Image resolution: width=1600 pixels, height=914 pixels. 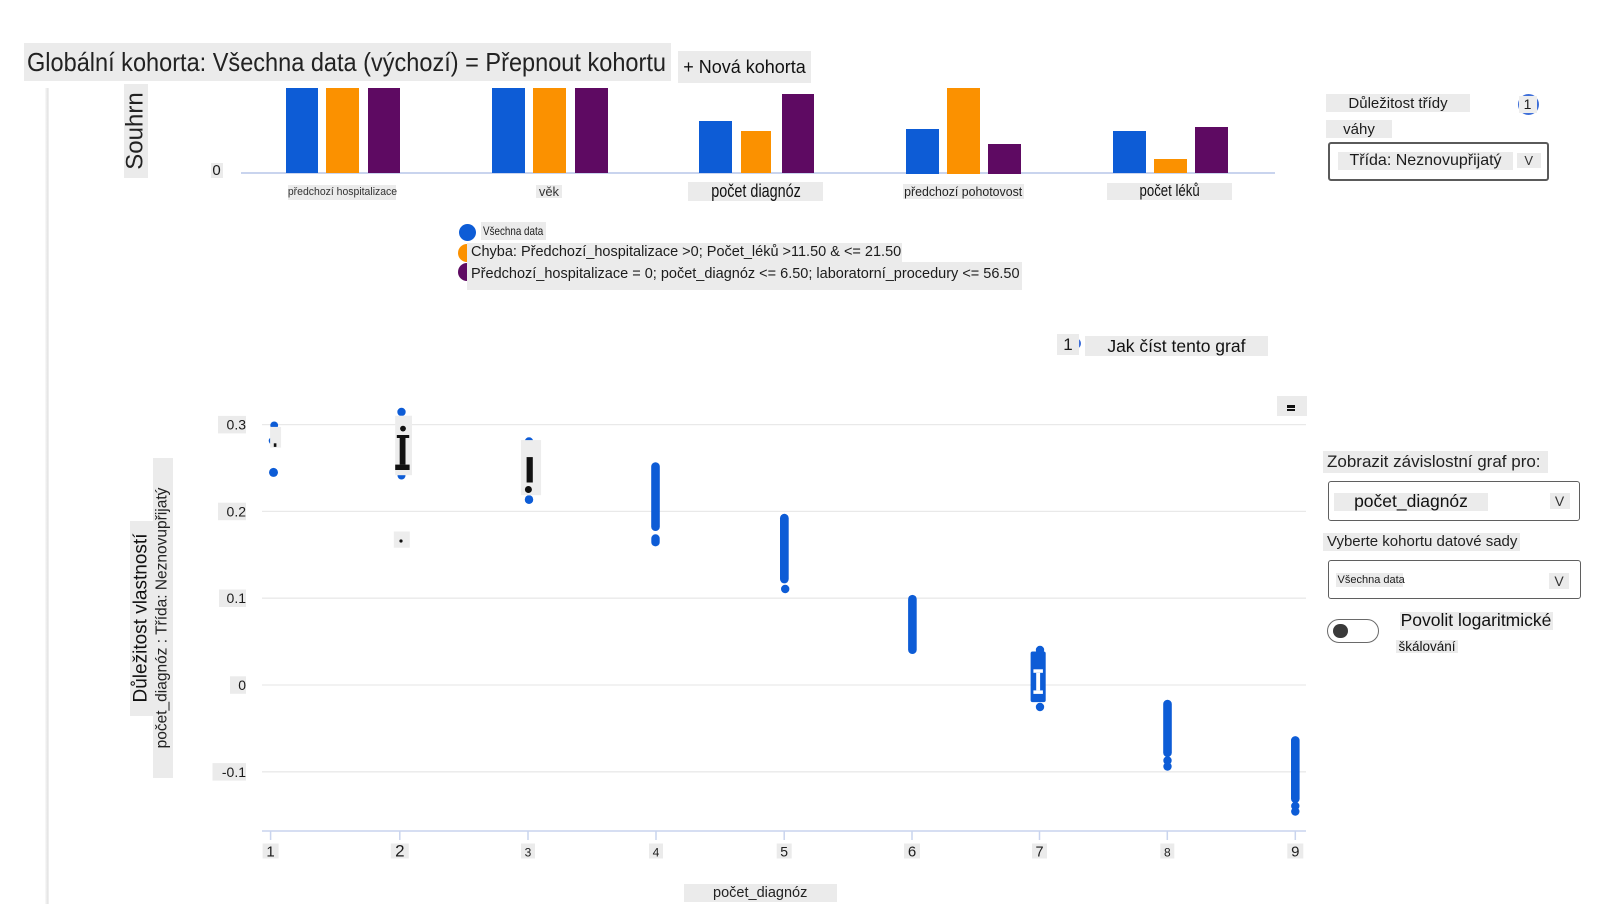 What do you see at coordinates (234, 772) in the screenshot?
I see `svg-text: -0.1` at bounding box center [234, 772].